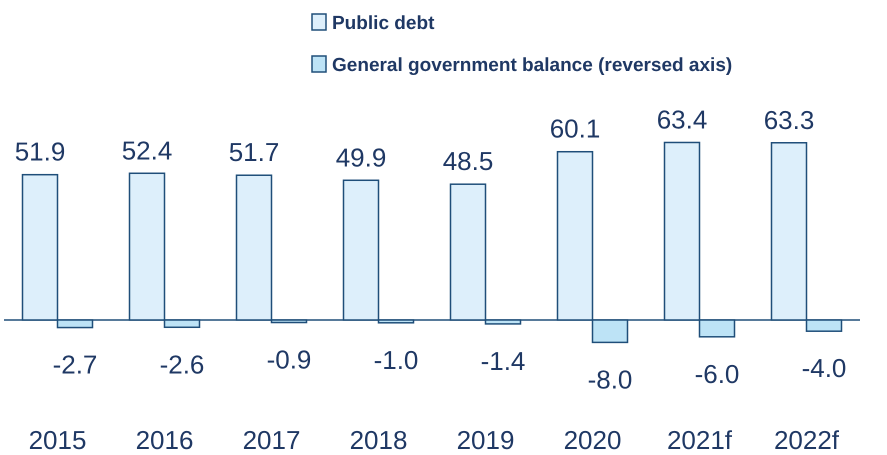 This screenshot has height=455, width=887. Describe the element at coordinates (379, 440) in the screenshot. I see `x-tick-label: 2018` at that location.